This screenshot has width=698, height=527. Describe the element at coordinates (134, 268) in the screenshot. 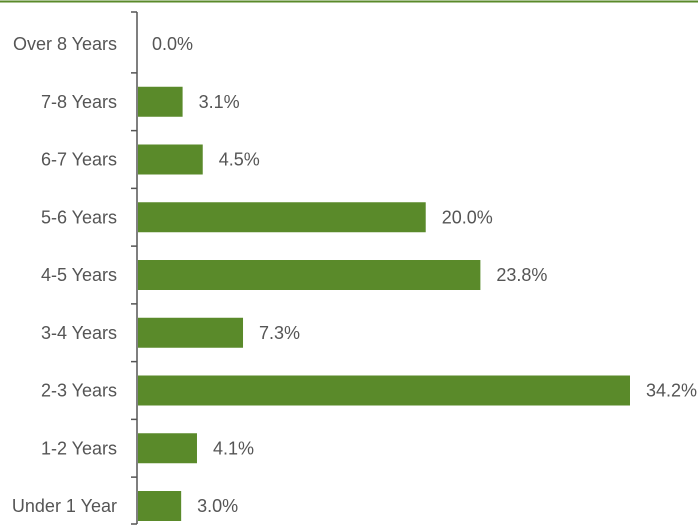

I see `y-axis-ticks` at that location.